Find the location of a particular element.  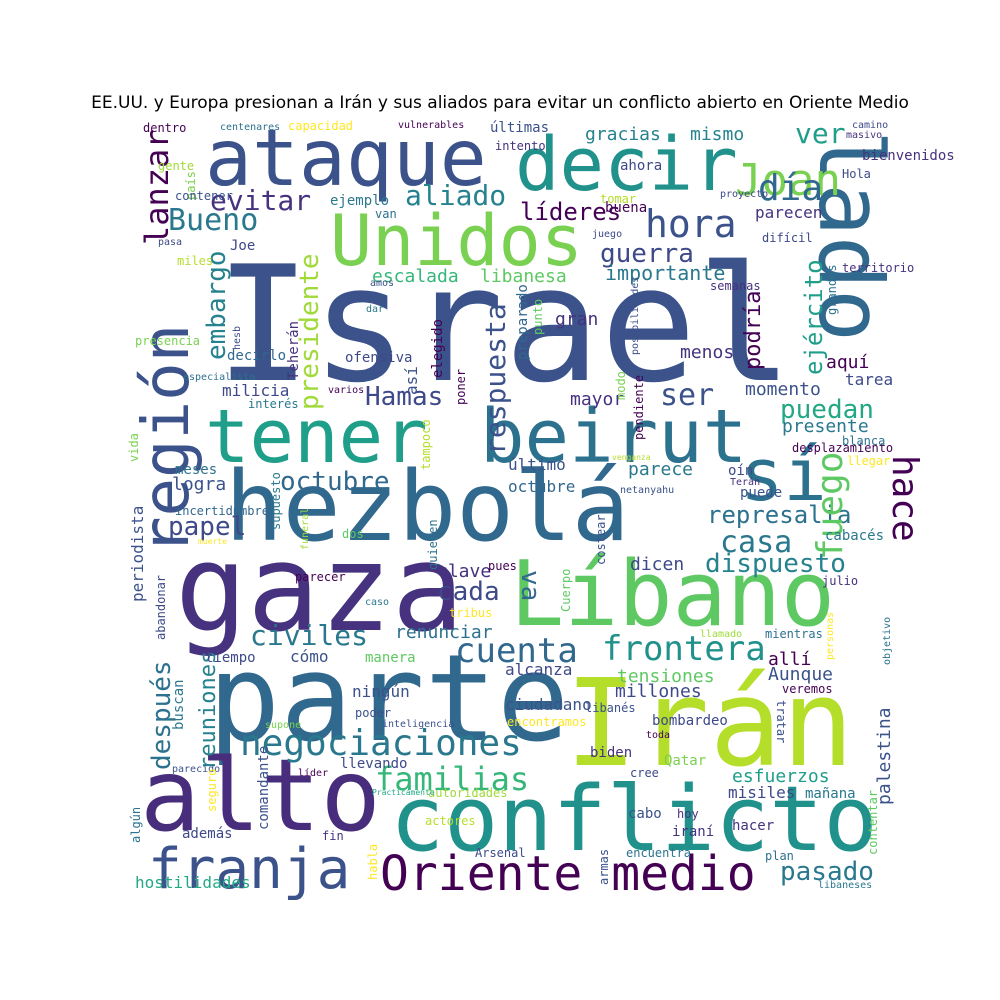

word-libano: Líbano is located at coordinates (672, 594).